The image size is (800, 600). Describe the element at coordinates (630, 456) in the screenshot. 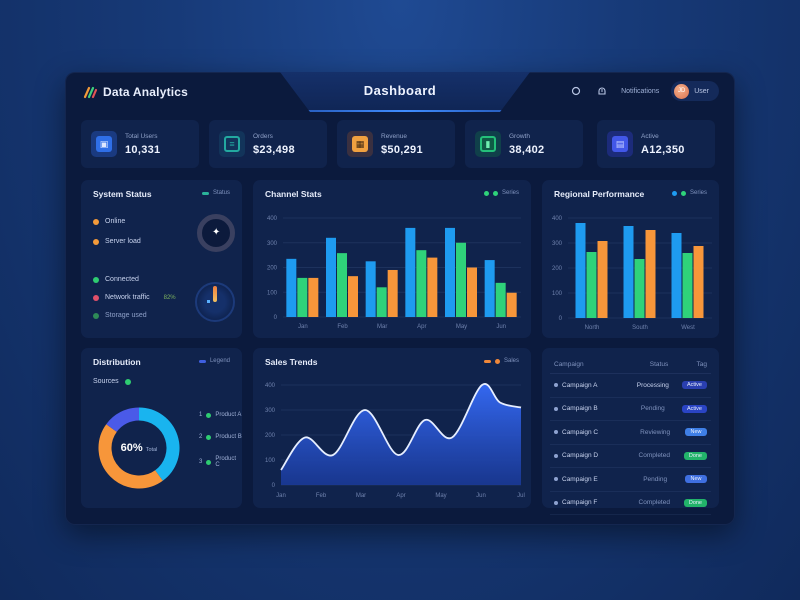

I see `table-row: Campaign D Completed Done` at that location.